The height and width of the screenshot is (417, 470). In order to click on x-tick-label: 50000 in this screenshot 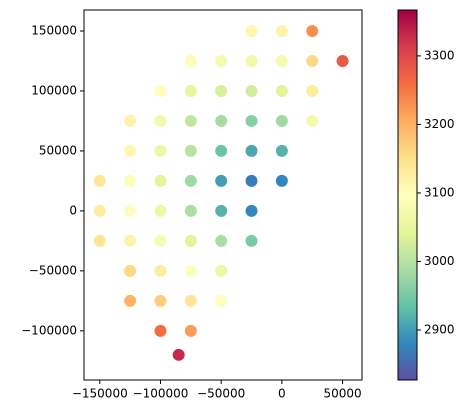, I will do `click(342, 394)`.